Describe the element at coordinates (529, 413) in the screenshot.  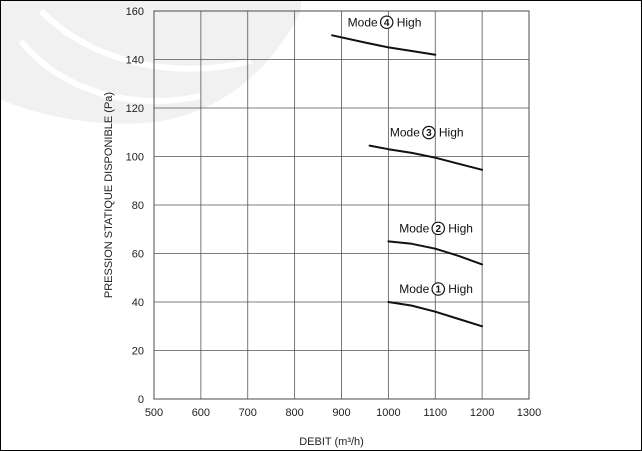
I see `x-tick-label: 1300` at that location.